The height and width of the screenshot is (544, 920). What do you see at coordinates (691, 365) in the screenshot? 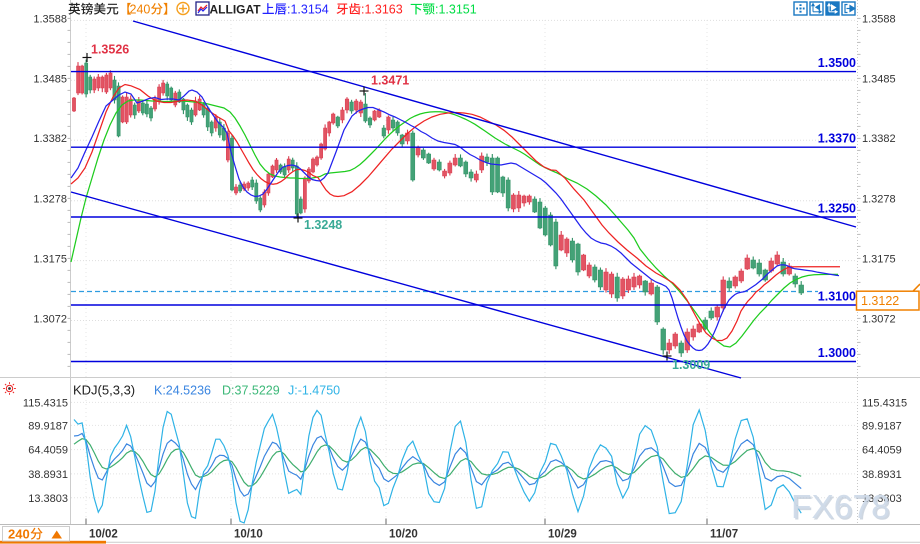
I see `svg-text: 1.3009` at bounding box center [691, 365].